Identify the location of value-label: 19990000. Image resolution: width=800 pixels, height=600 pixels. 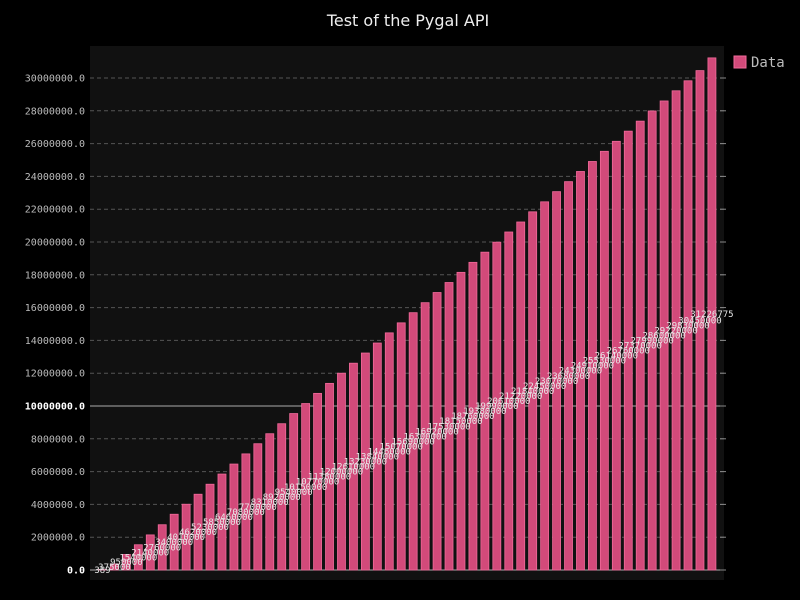
(496, 407).